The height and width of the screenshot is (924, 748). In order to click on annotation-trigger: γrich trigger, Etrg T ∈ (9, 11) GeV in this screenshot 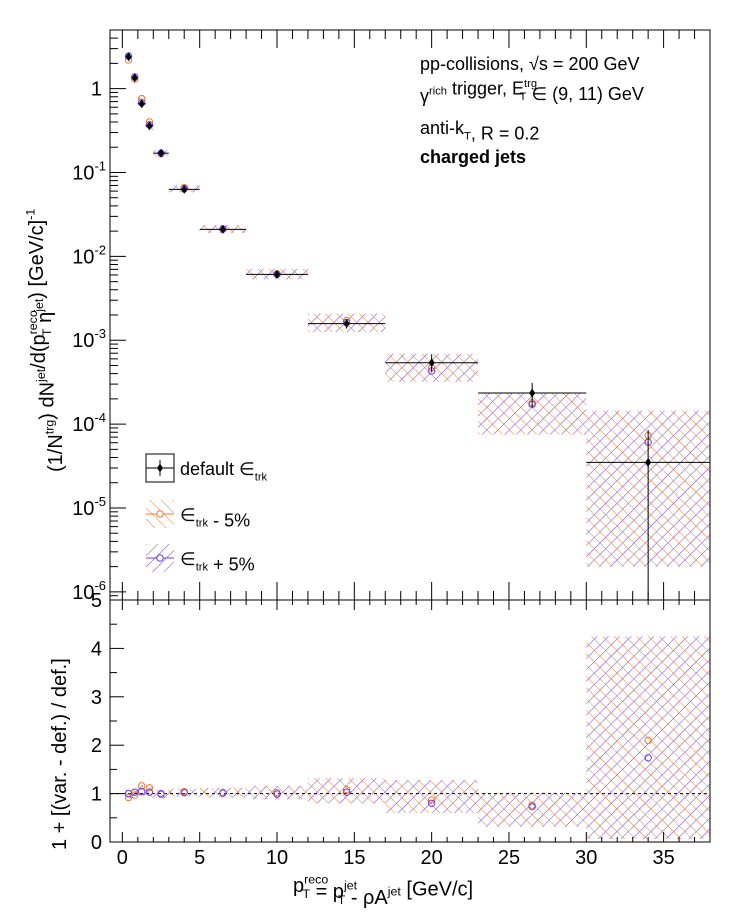, I will do `click(532, 92)`.